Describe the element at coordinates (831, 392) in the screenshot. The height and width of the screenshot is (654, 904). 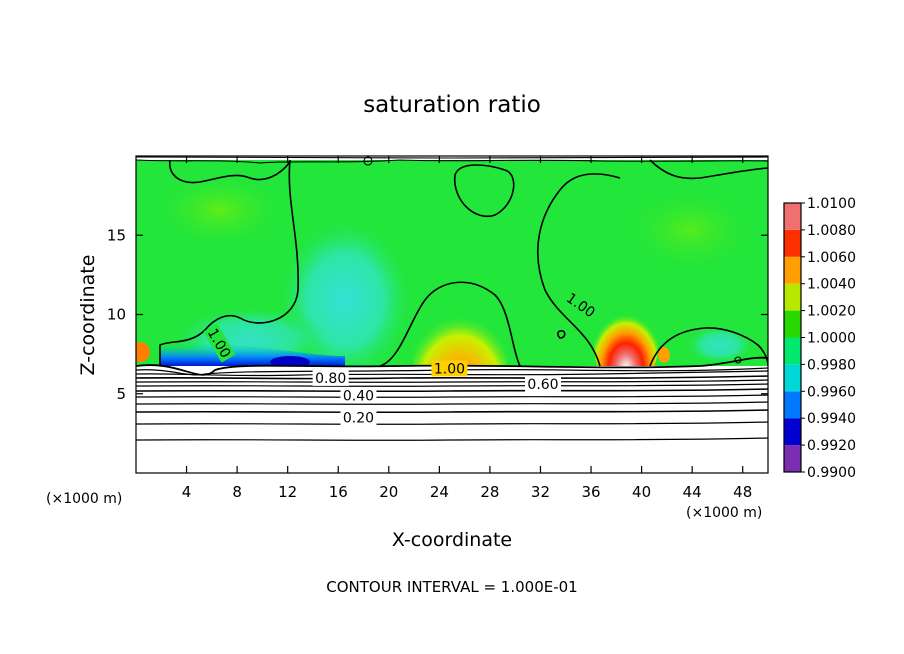
I see `colorbar-tick-label: 0.9960` at that location.